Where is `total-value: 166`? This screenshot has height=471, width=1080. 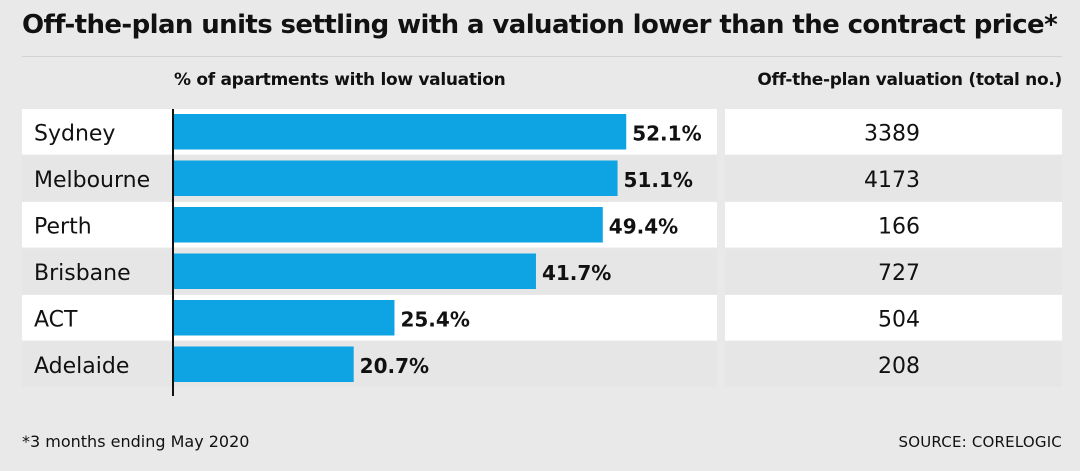
total-value: 166 is located at coordinates (899, 226).